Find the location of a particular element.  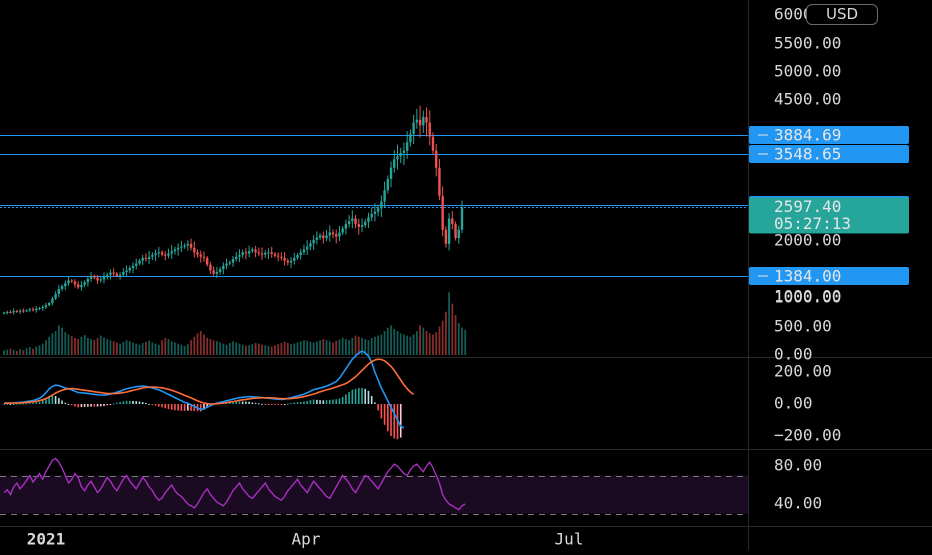

macd-axis-tick-label: −200.00 is located at coordinates (807, 435).